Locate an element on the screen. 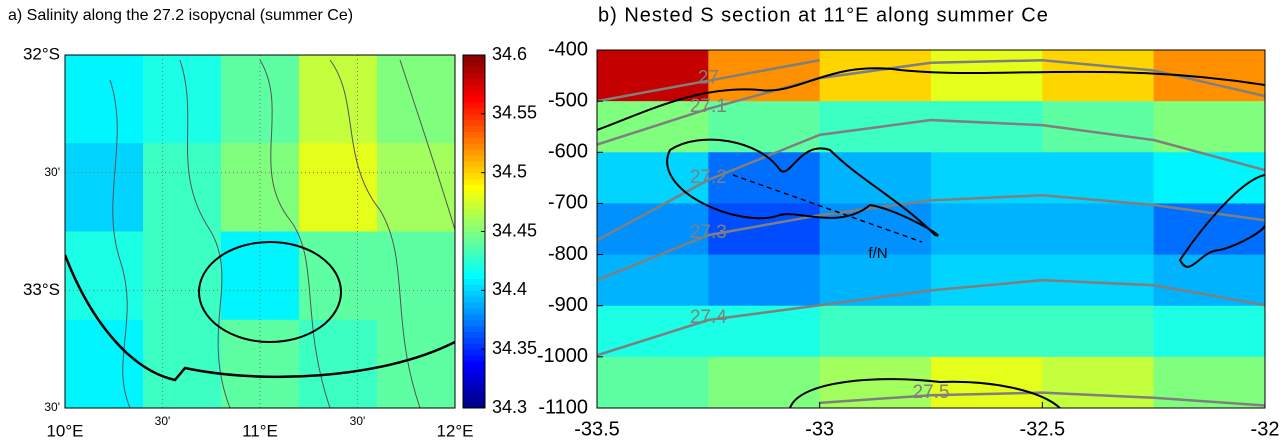 The width and height of the screenshot is (1284, 443). y-tick-label: 33°S is located at coordinates (41, 289).